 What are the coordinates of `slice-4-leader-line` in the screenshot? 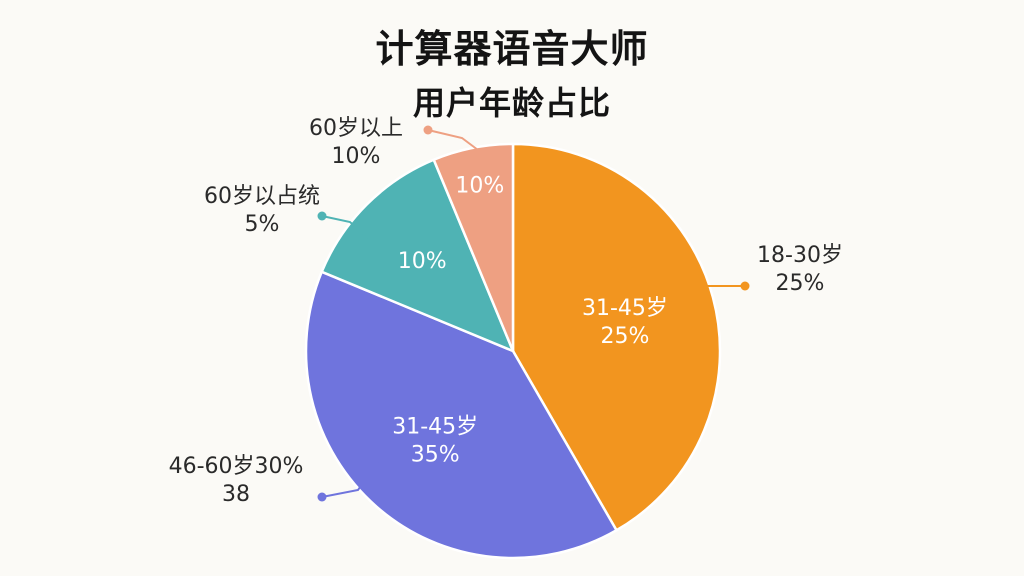 It's located at (453, 140).